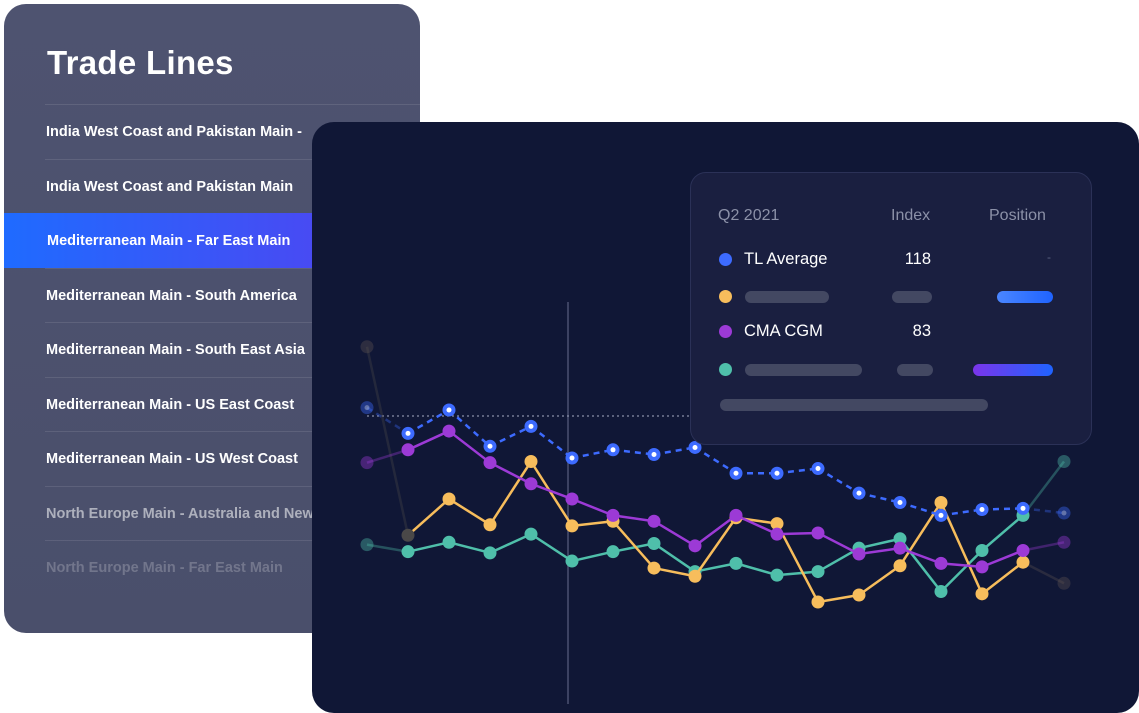 Image resolution: width=1139 pixels, height=713 pixels. I want to click on tooltip-position-header: Position, so click(1017, 215).